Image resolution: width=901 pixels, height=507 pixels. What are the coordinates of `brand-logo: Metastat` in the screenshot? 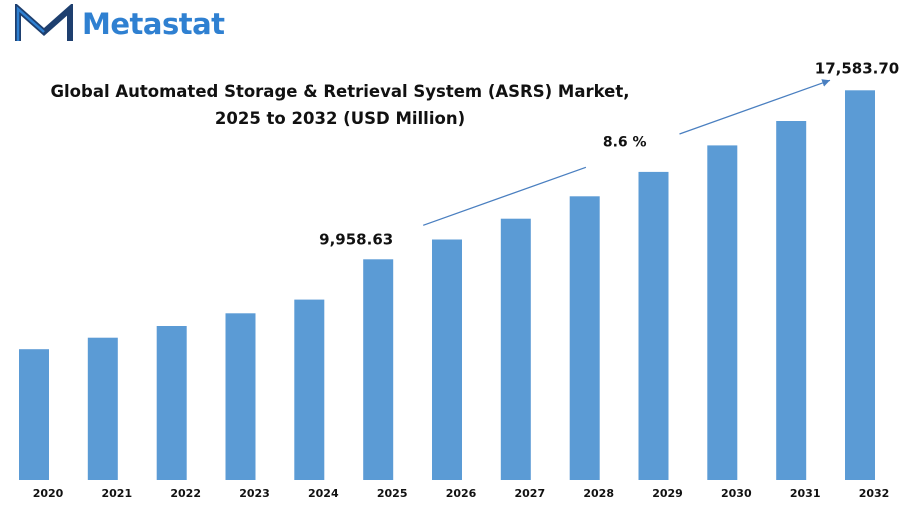 It's located at (119, 24).